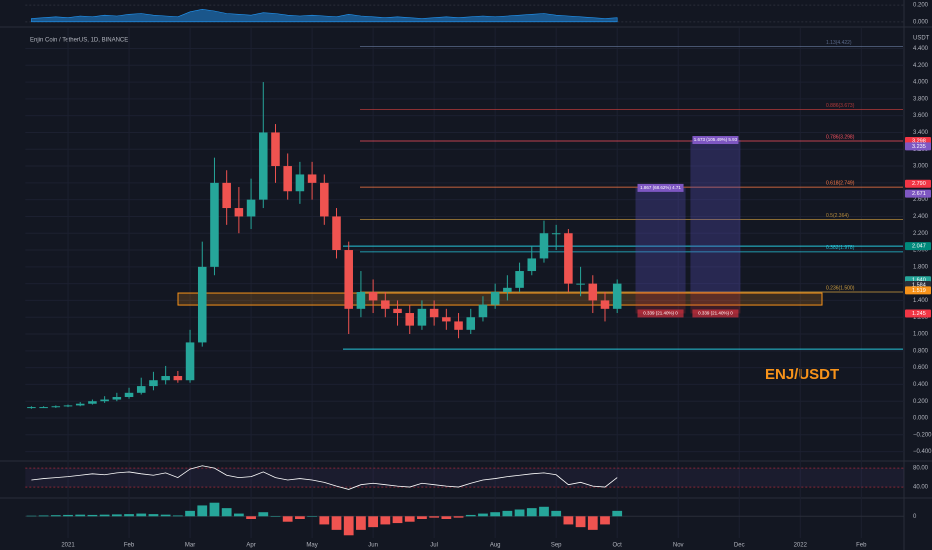  Describe the element at coordinates (921, 301) in the screenshot. I see `y-tick-label: 1.400` at that location.